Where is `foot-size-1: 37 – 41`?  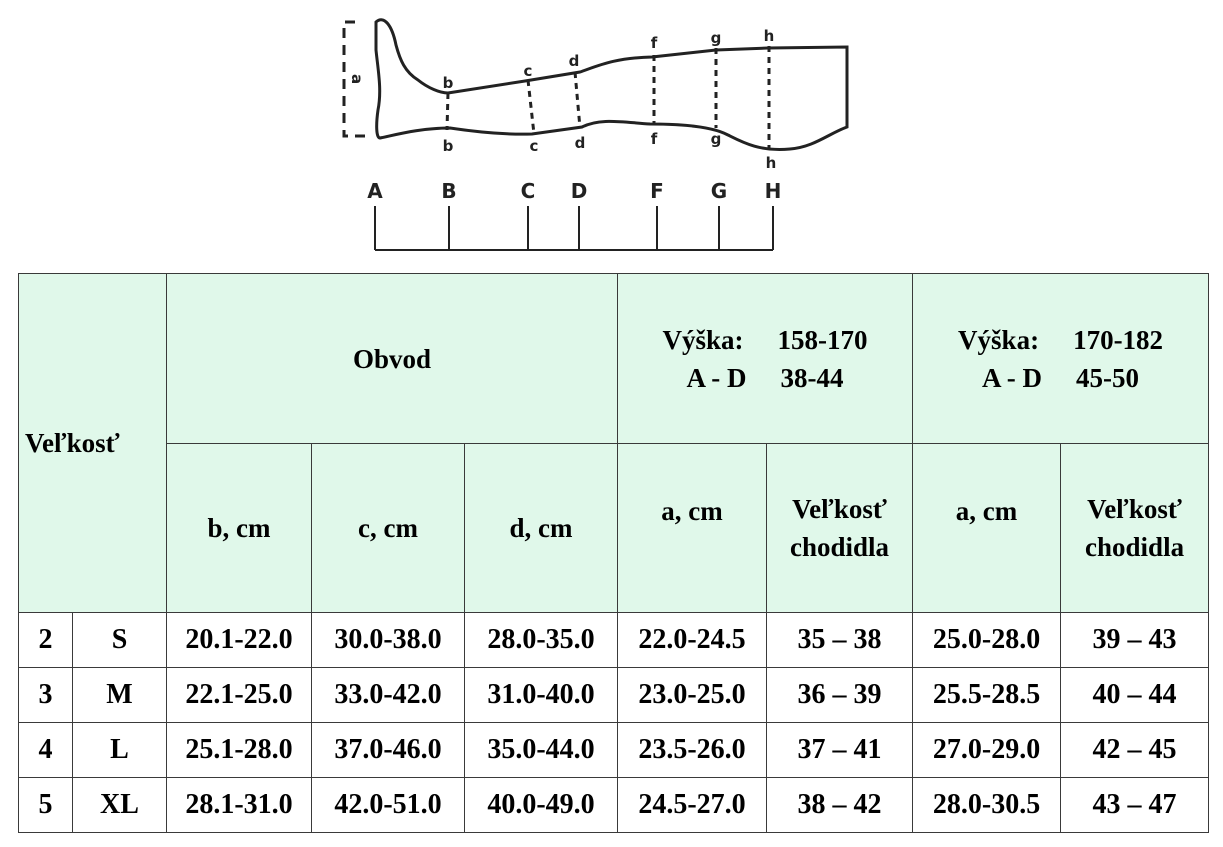 foot-size-1: 37 – 41 is located at coordinates (840, 750).